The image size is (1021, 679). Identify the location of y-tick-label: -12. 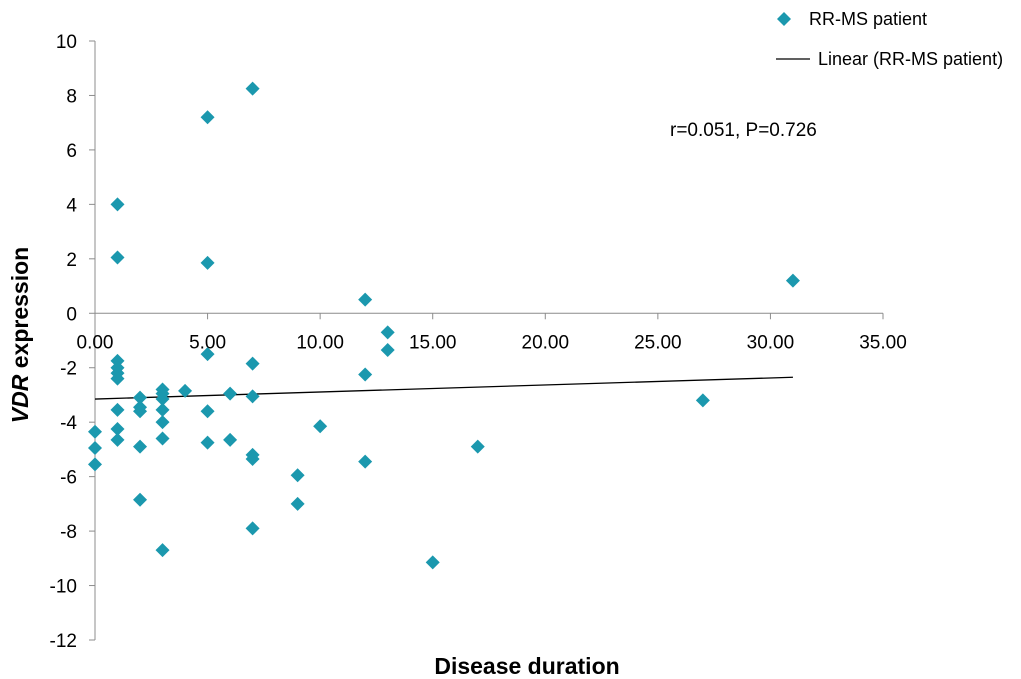
(63, 641).